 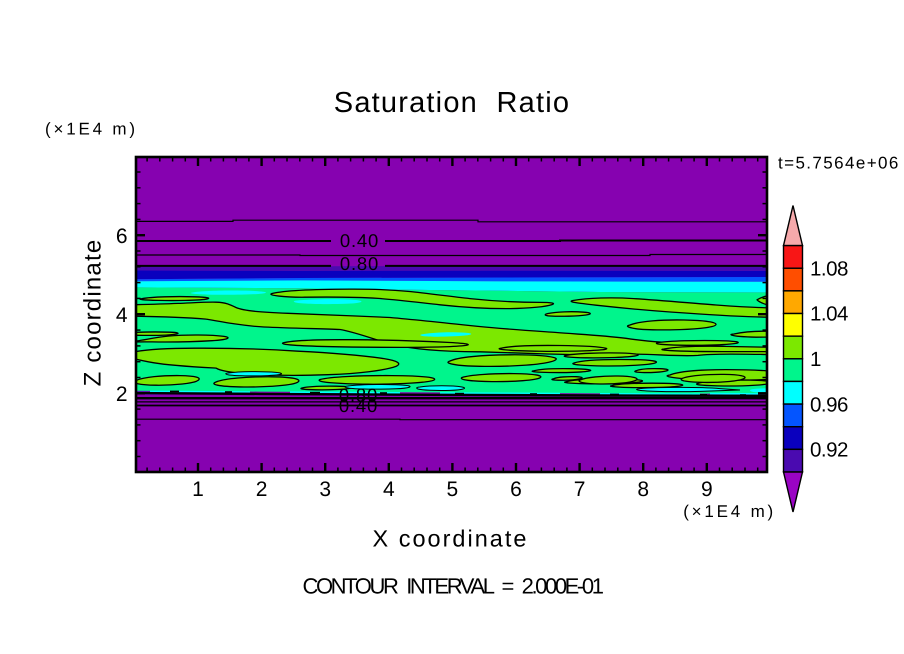 I want to click on svg-text: 1.04, so click(x=829, y=314).